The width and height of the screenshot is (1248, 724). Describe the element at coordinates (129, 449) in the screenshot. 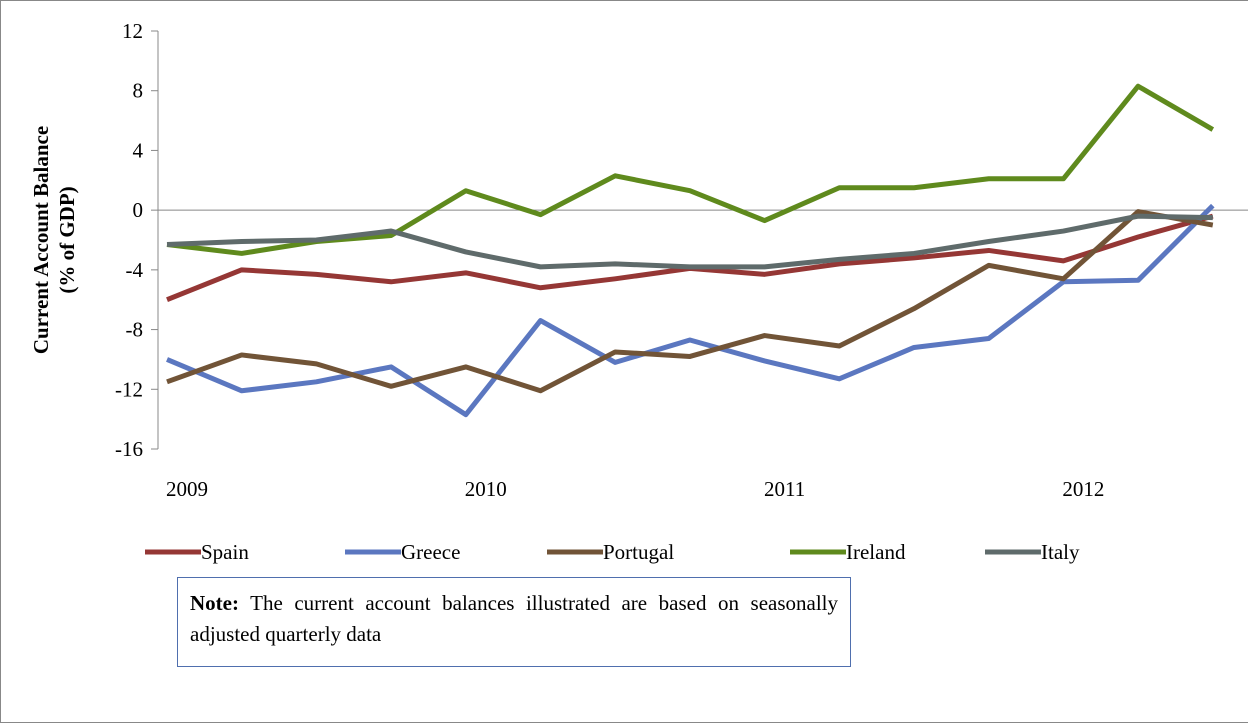

I see `y-tick-label: -16` at that location.